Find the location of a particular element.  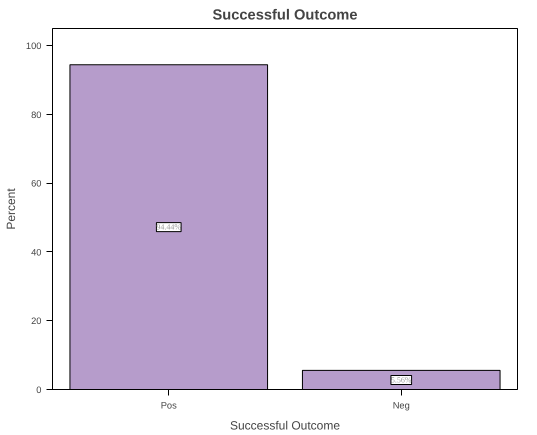

y-tick-label: 100 is located at coordinates (34, 46).